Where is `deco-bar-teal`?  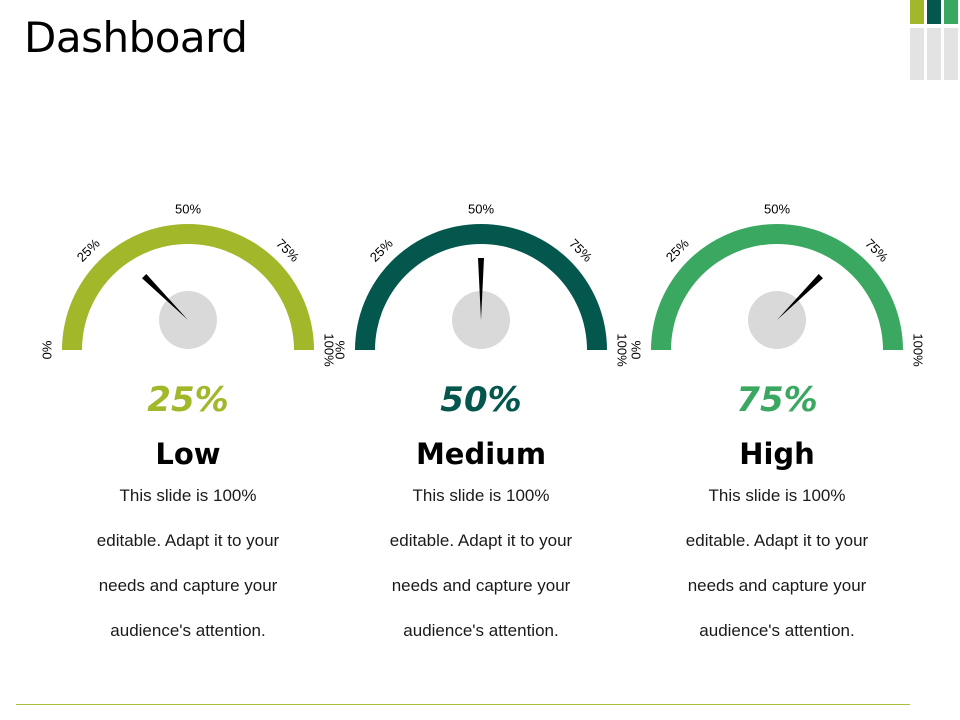
deco-bar-teal is located at coordinates (934, 12).